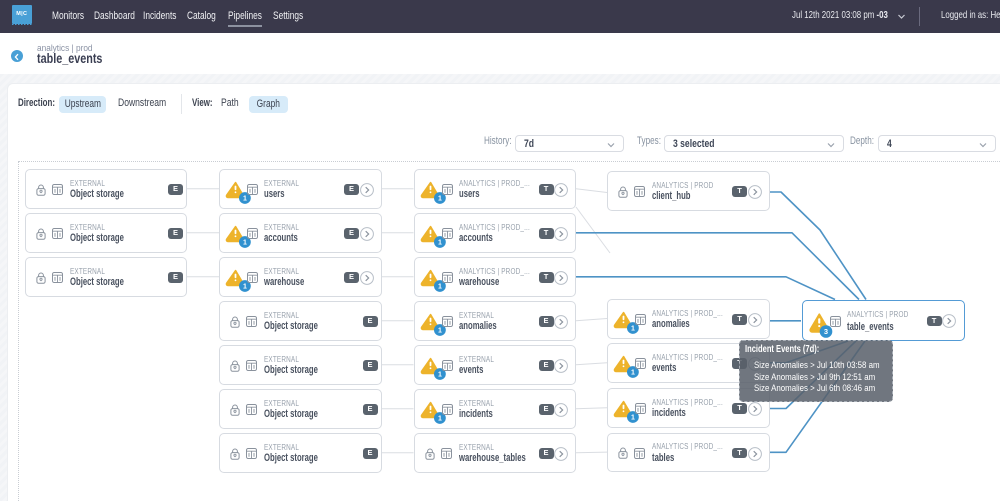  I want to click on svg-text: 3, so click(825, 331).